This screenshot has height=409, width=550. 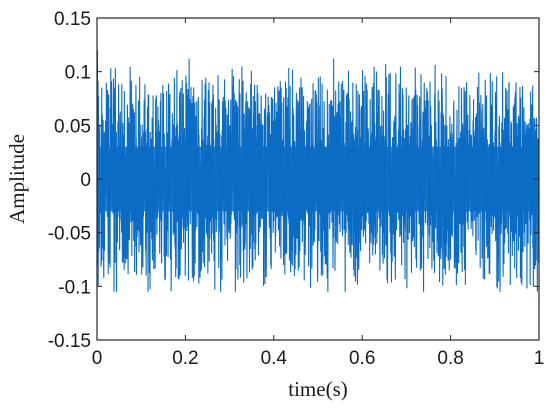 What do you see at coordinates (78, 73) in the screenshot?
I see `y-tick-label: 0.1` at bounding box center [78, 73].